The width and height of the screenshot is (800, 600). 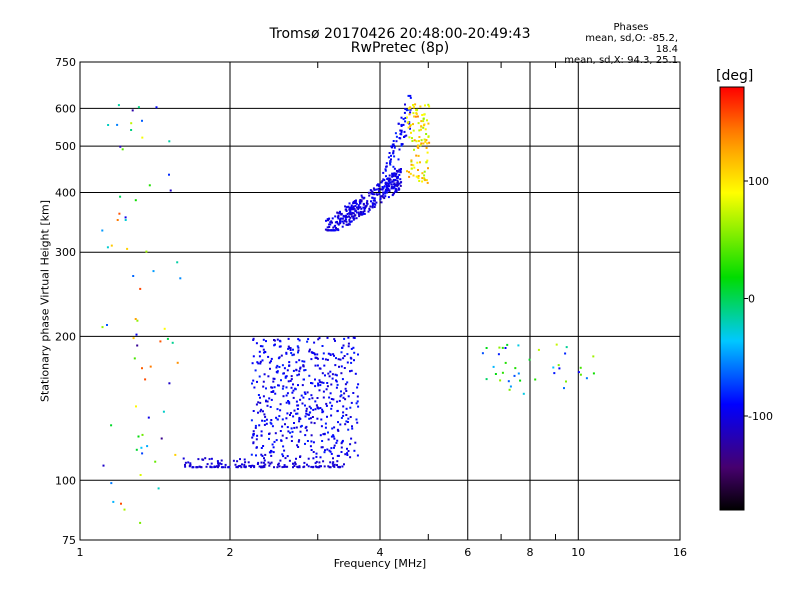 What do you see at coordinates (578, 552) in the screenshot?
I see `x-tick-label: 10` at bounding box center [578, 552].